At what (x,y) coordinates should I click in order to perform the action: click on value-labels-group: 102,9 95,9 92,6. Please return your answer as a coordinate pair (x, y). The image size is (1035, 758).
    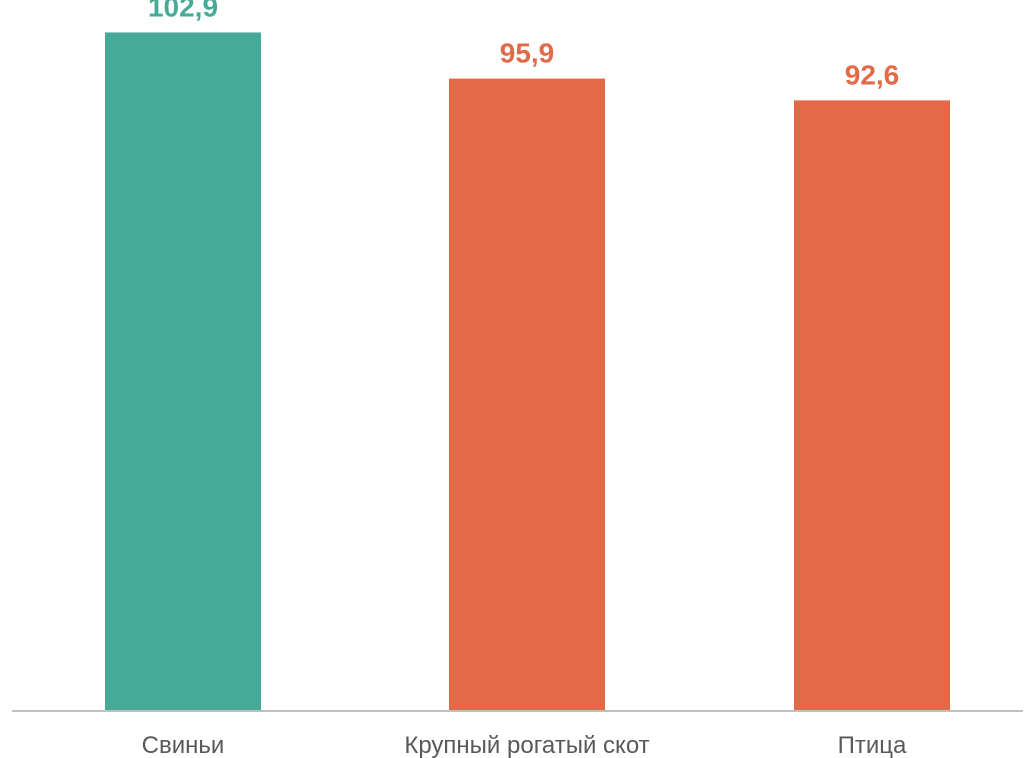
    Looking at the image, I should click on (523, 45).